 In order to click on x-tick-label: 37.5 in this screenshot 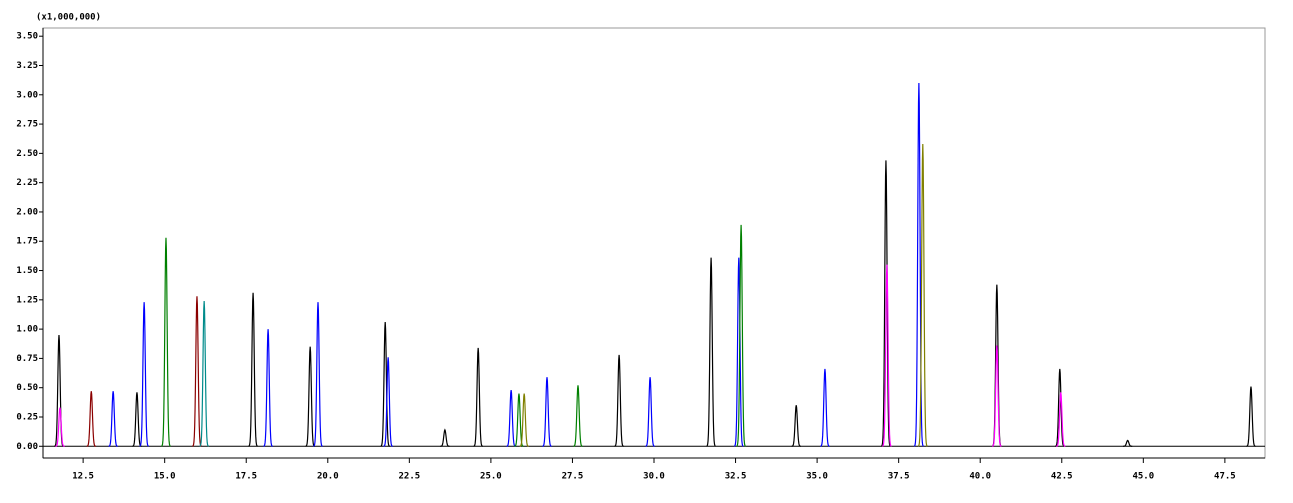, I will do `click(899, 477)`.